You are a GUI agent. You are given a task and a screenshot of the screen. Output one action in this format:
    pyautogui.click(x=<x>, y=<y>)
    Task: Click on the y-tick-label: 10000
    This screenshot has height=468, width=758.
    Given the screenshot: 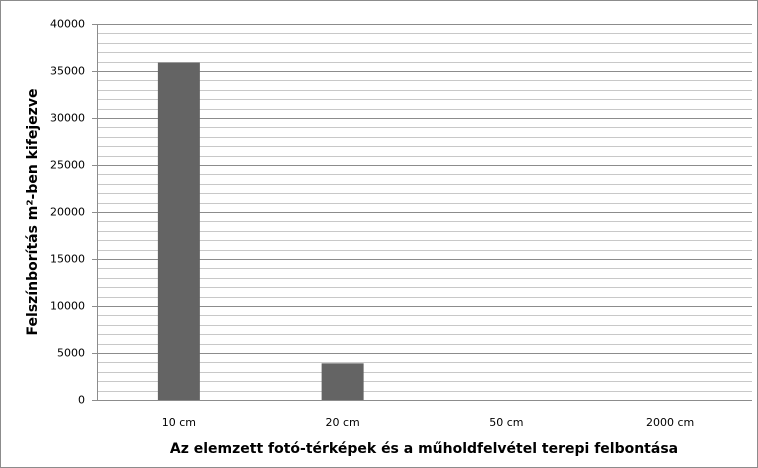 What is the action you would take?
    pyautogui.click(x=67, y=306)
    